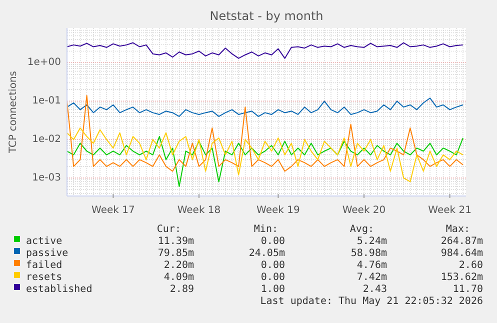  Describe the element at coordinates (176, 253) in the screenshot. I see `text: 79.85m` at that location.